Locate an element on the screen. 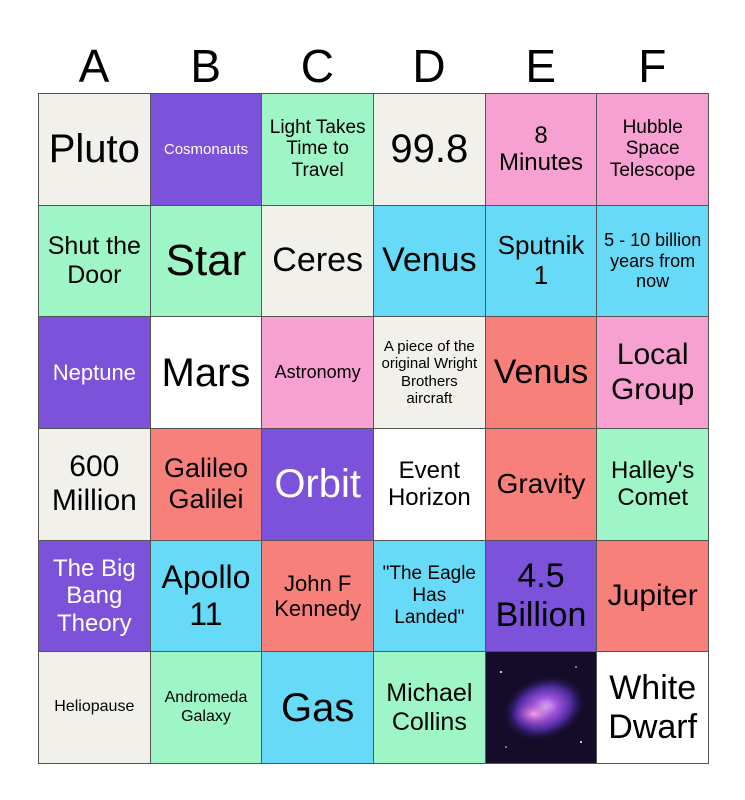  cell-text: Gas is located at coordinates (317, 707).